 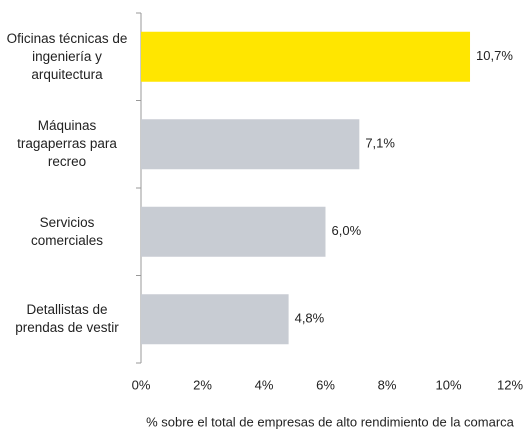 I want to click on y-tick-label: Detallistas de prendas de vestir, so click(x=67, y=319).